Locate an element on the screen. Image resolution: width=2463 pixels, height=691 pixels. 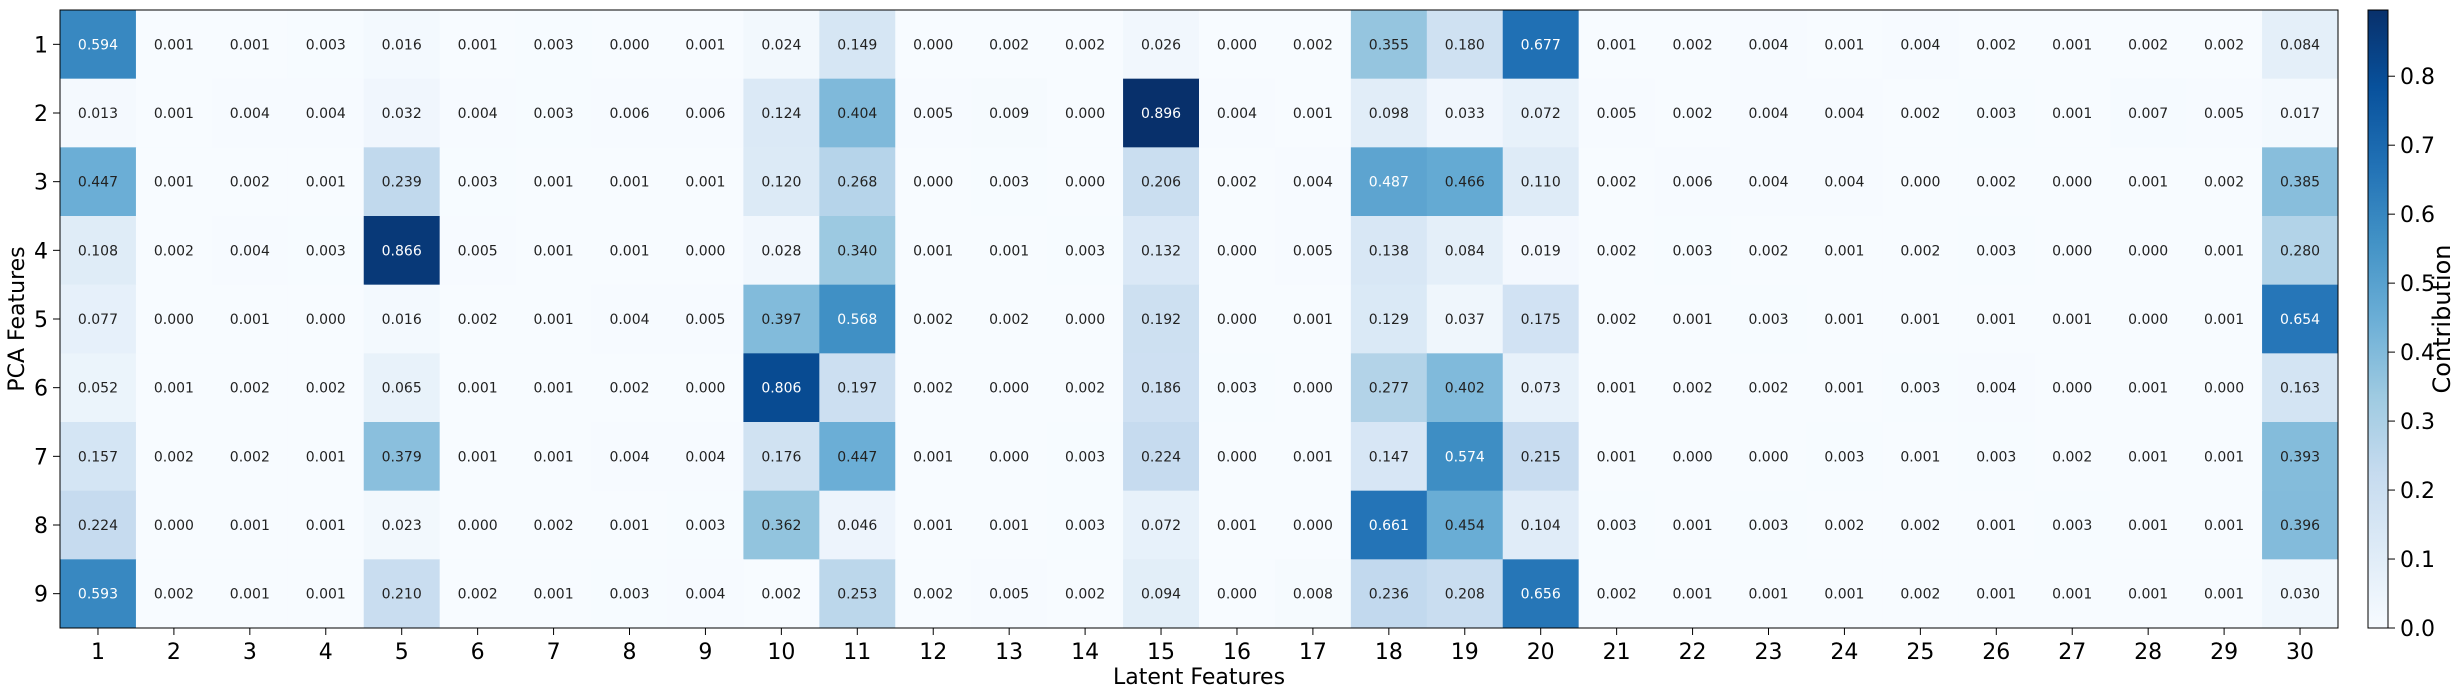
x-tick-label: 21 is located at coordinates (1617, 652).